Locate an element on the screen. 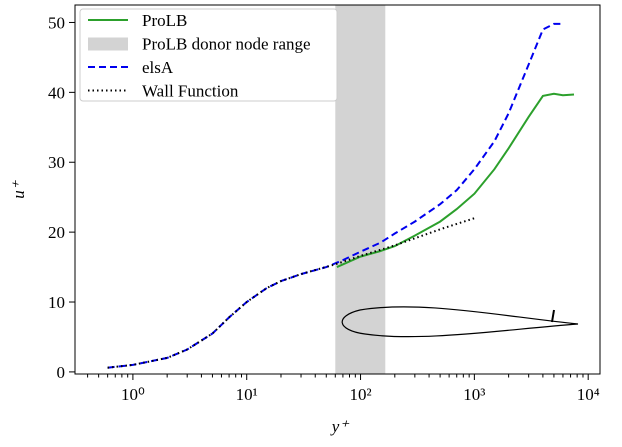  donor-range is located at coordinates (360, 189).